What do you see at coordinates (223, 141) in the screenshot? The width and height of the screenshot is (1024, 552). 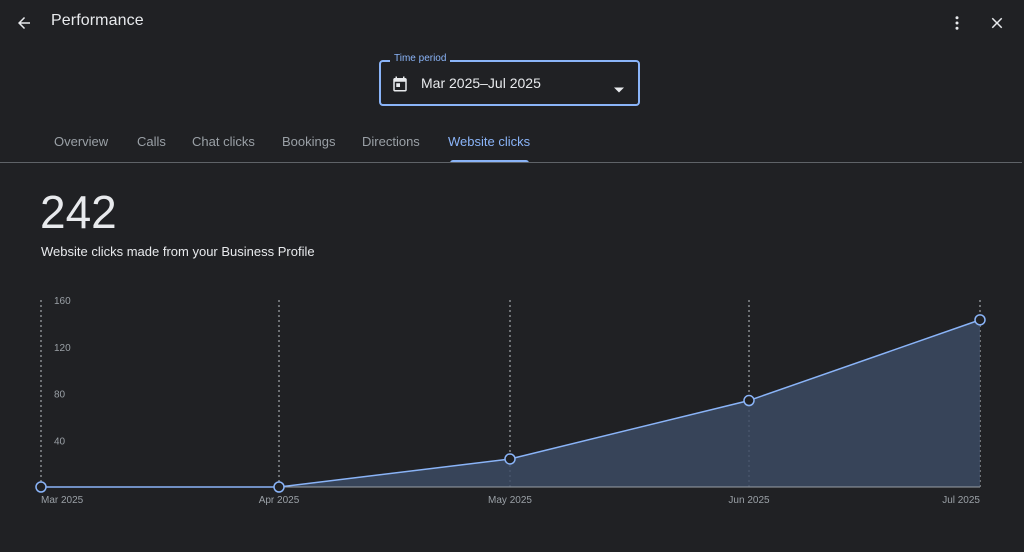 I see `tab-chat-clicks: Chat clicks` at bounding box center [223, 141].